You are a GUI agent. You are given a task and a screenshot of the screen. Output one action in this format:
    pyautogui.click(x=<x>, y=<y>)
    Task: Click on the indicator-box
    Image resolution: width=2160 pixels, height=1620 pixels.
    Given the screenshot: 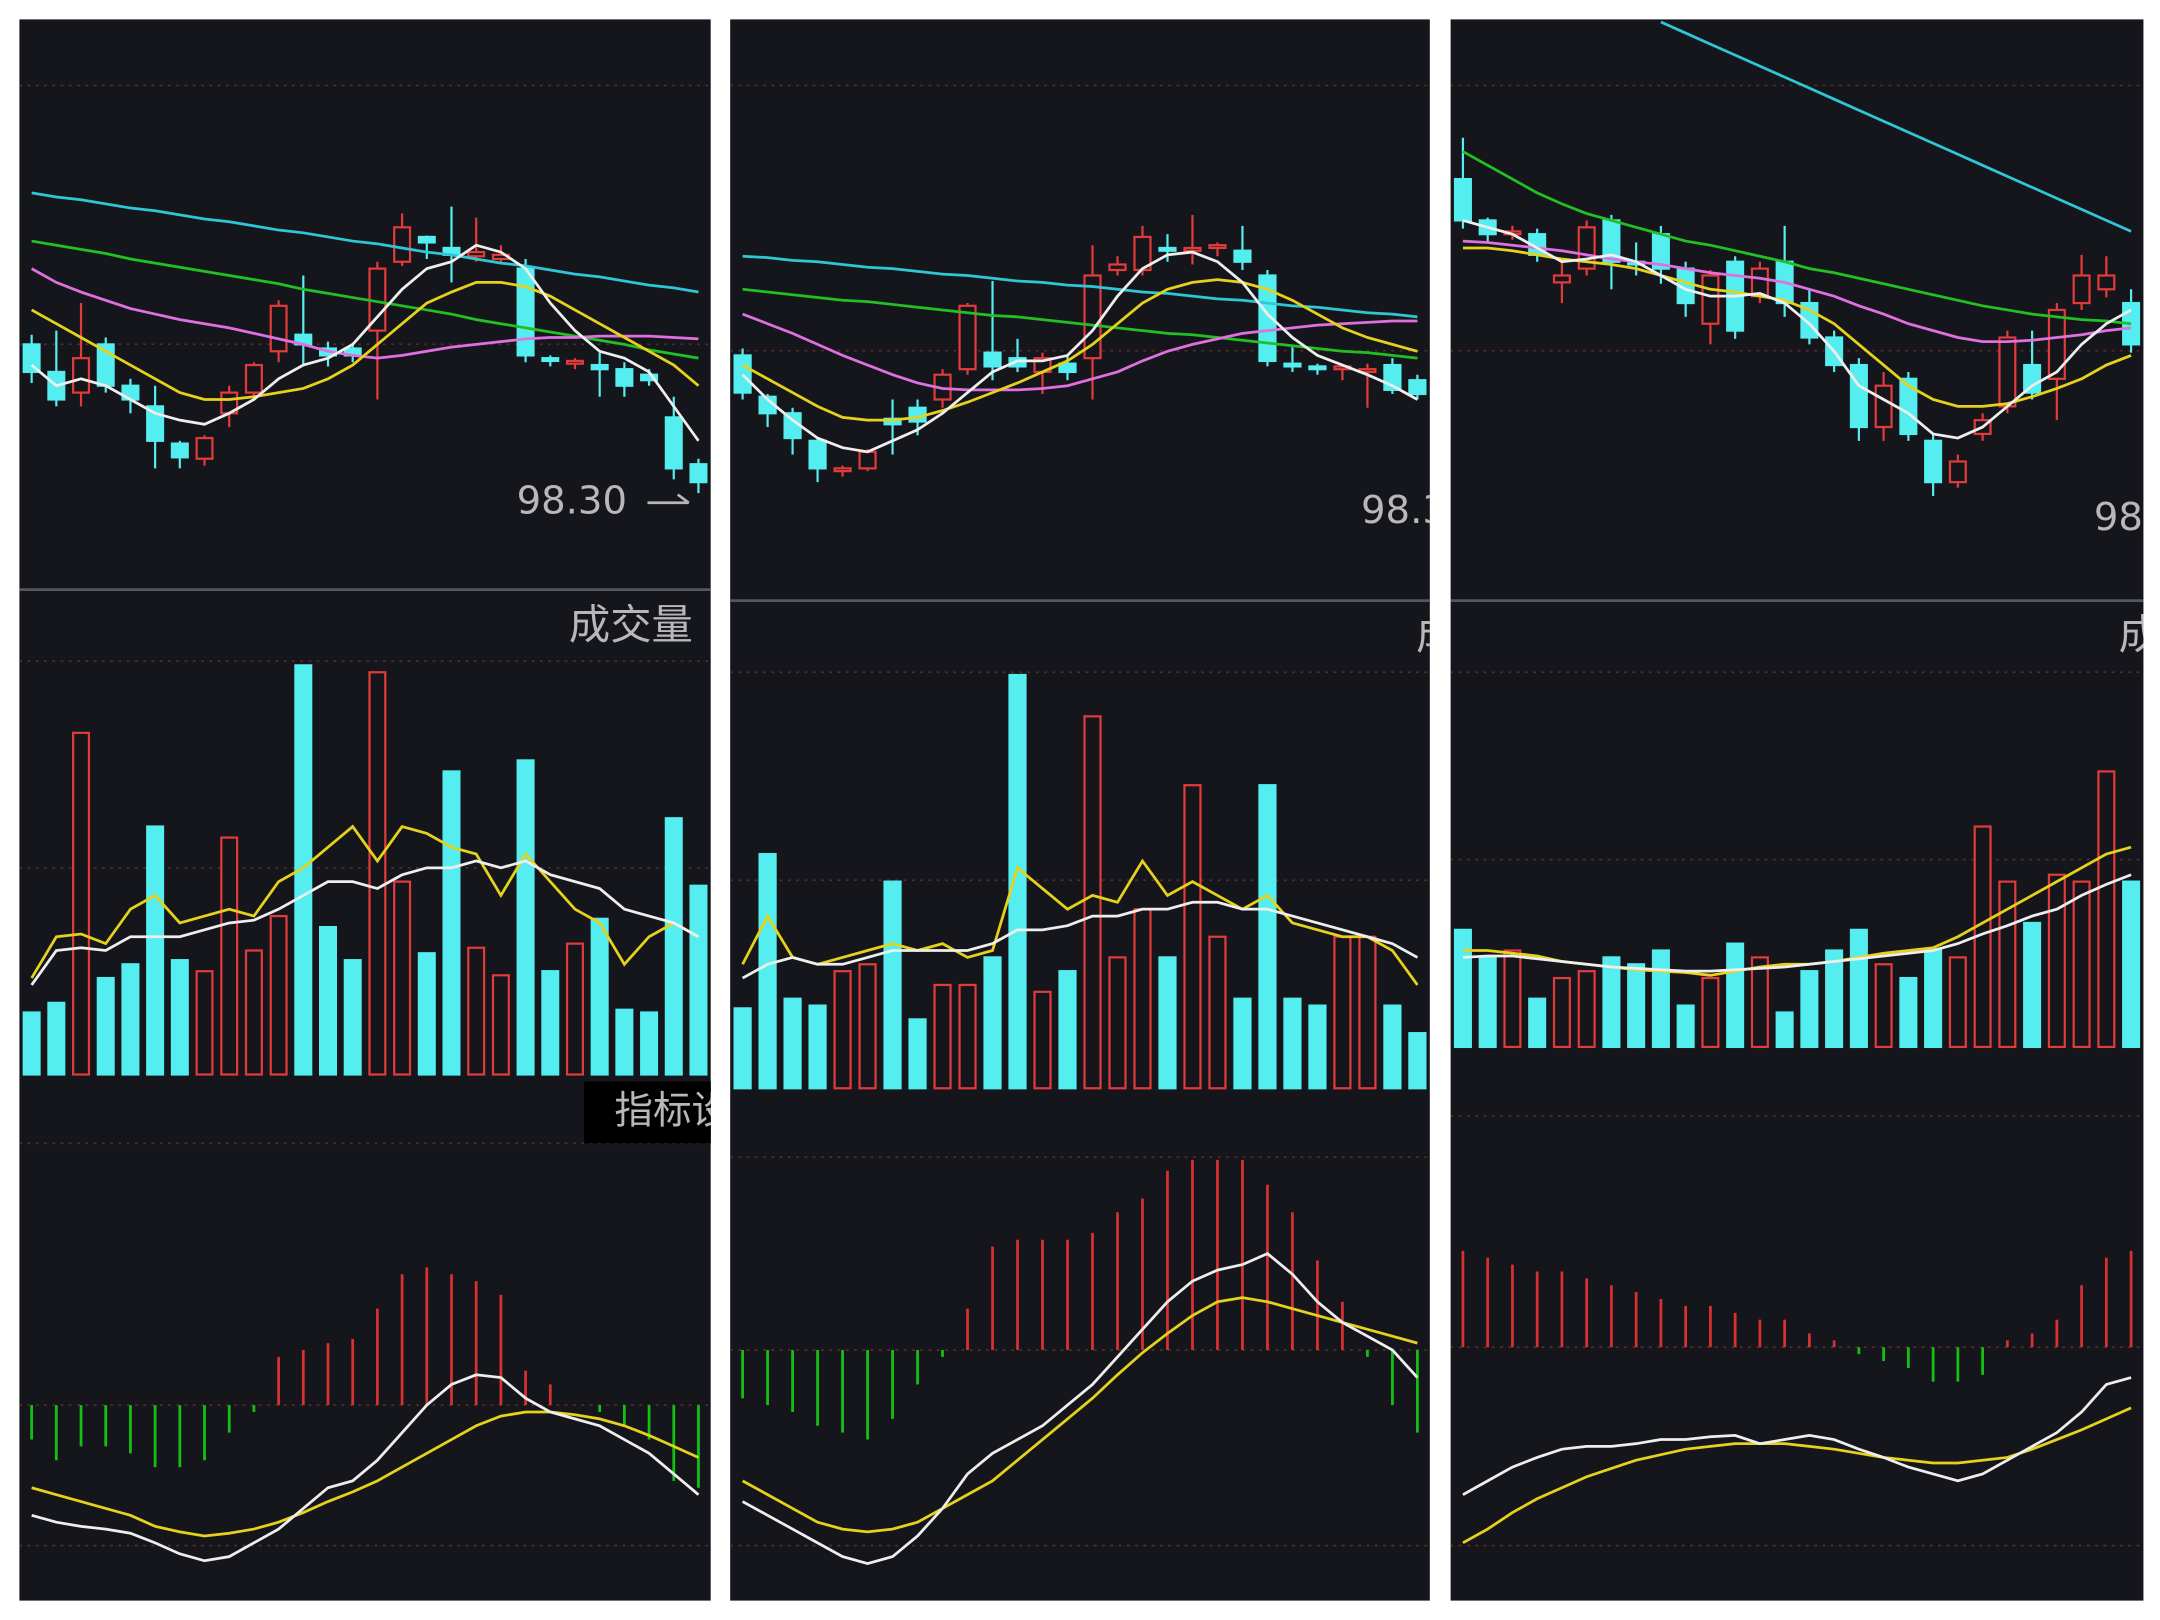 What is the action you would take?
    pyautogui.click(x=647, y=1112)
    